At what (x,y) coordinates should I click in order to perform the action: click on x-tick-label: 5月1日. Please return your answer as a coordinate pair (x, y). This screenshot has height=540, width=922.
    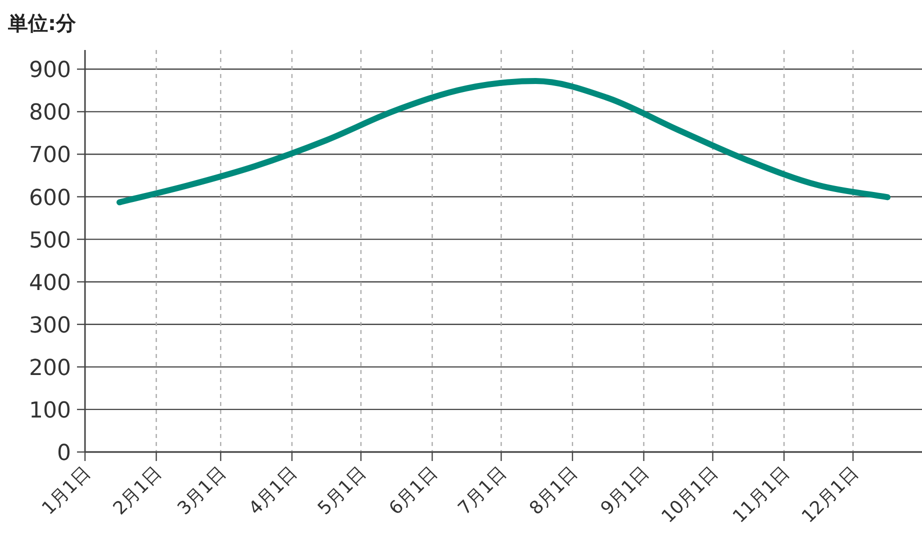
    Looking at the image, I should click on (342, 491).